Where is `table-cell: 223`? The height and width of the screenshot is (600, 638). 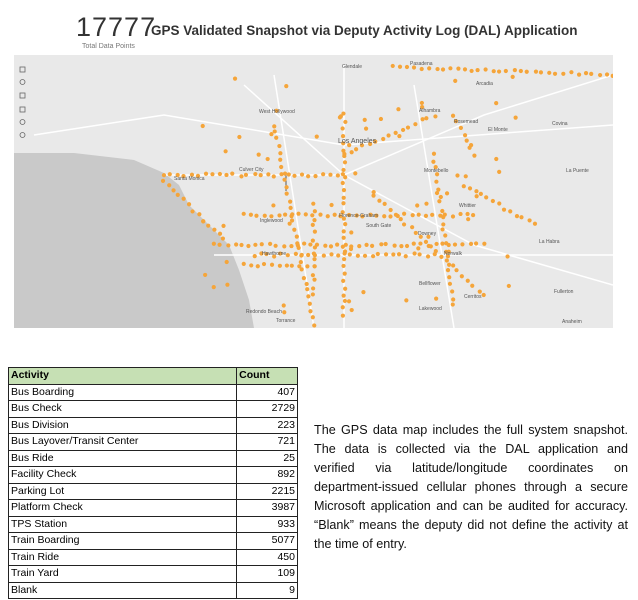 table-cell: 223 is located at coordinates (267, 425).